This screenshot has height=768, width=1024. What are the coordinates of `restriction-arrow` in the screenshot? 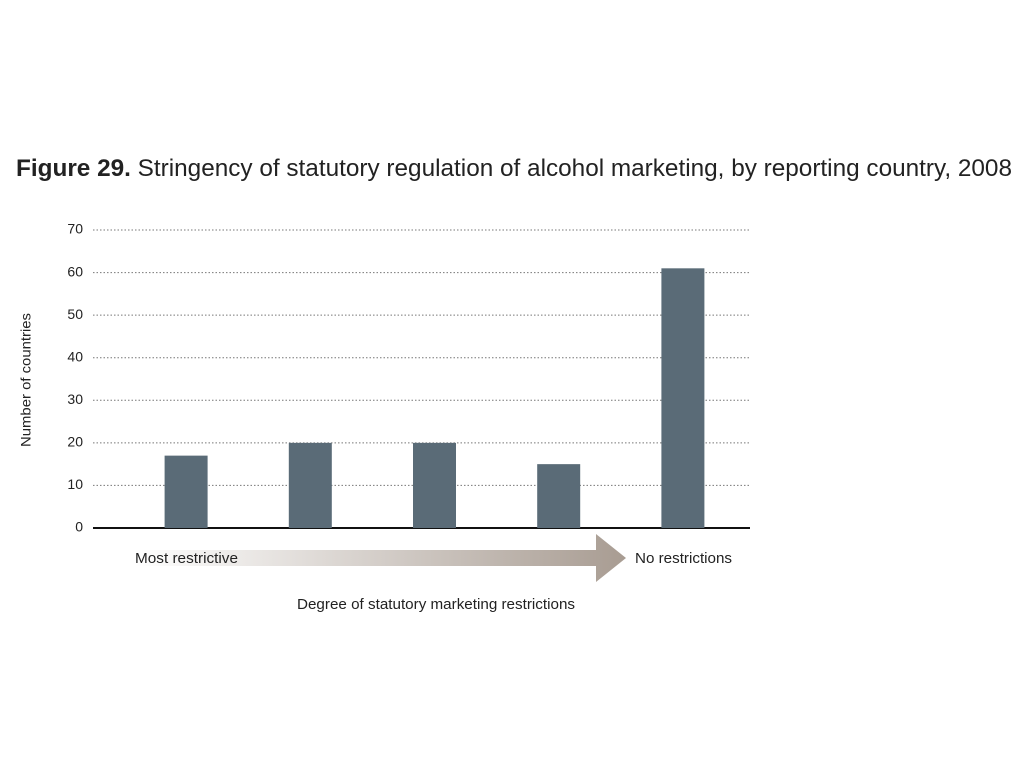 It's located at (380, 558).